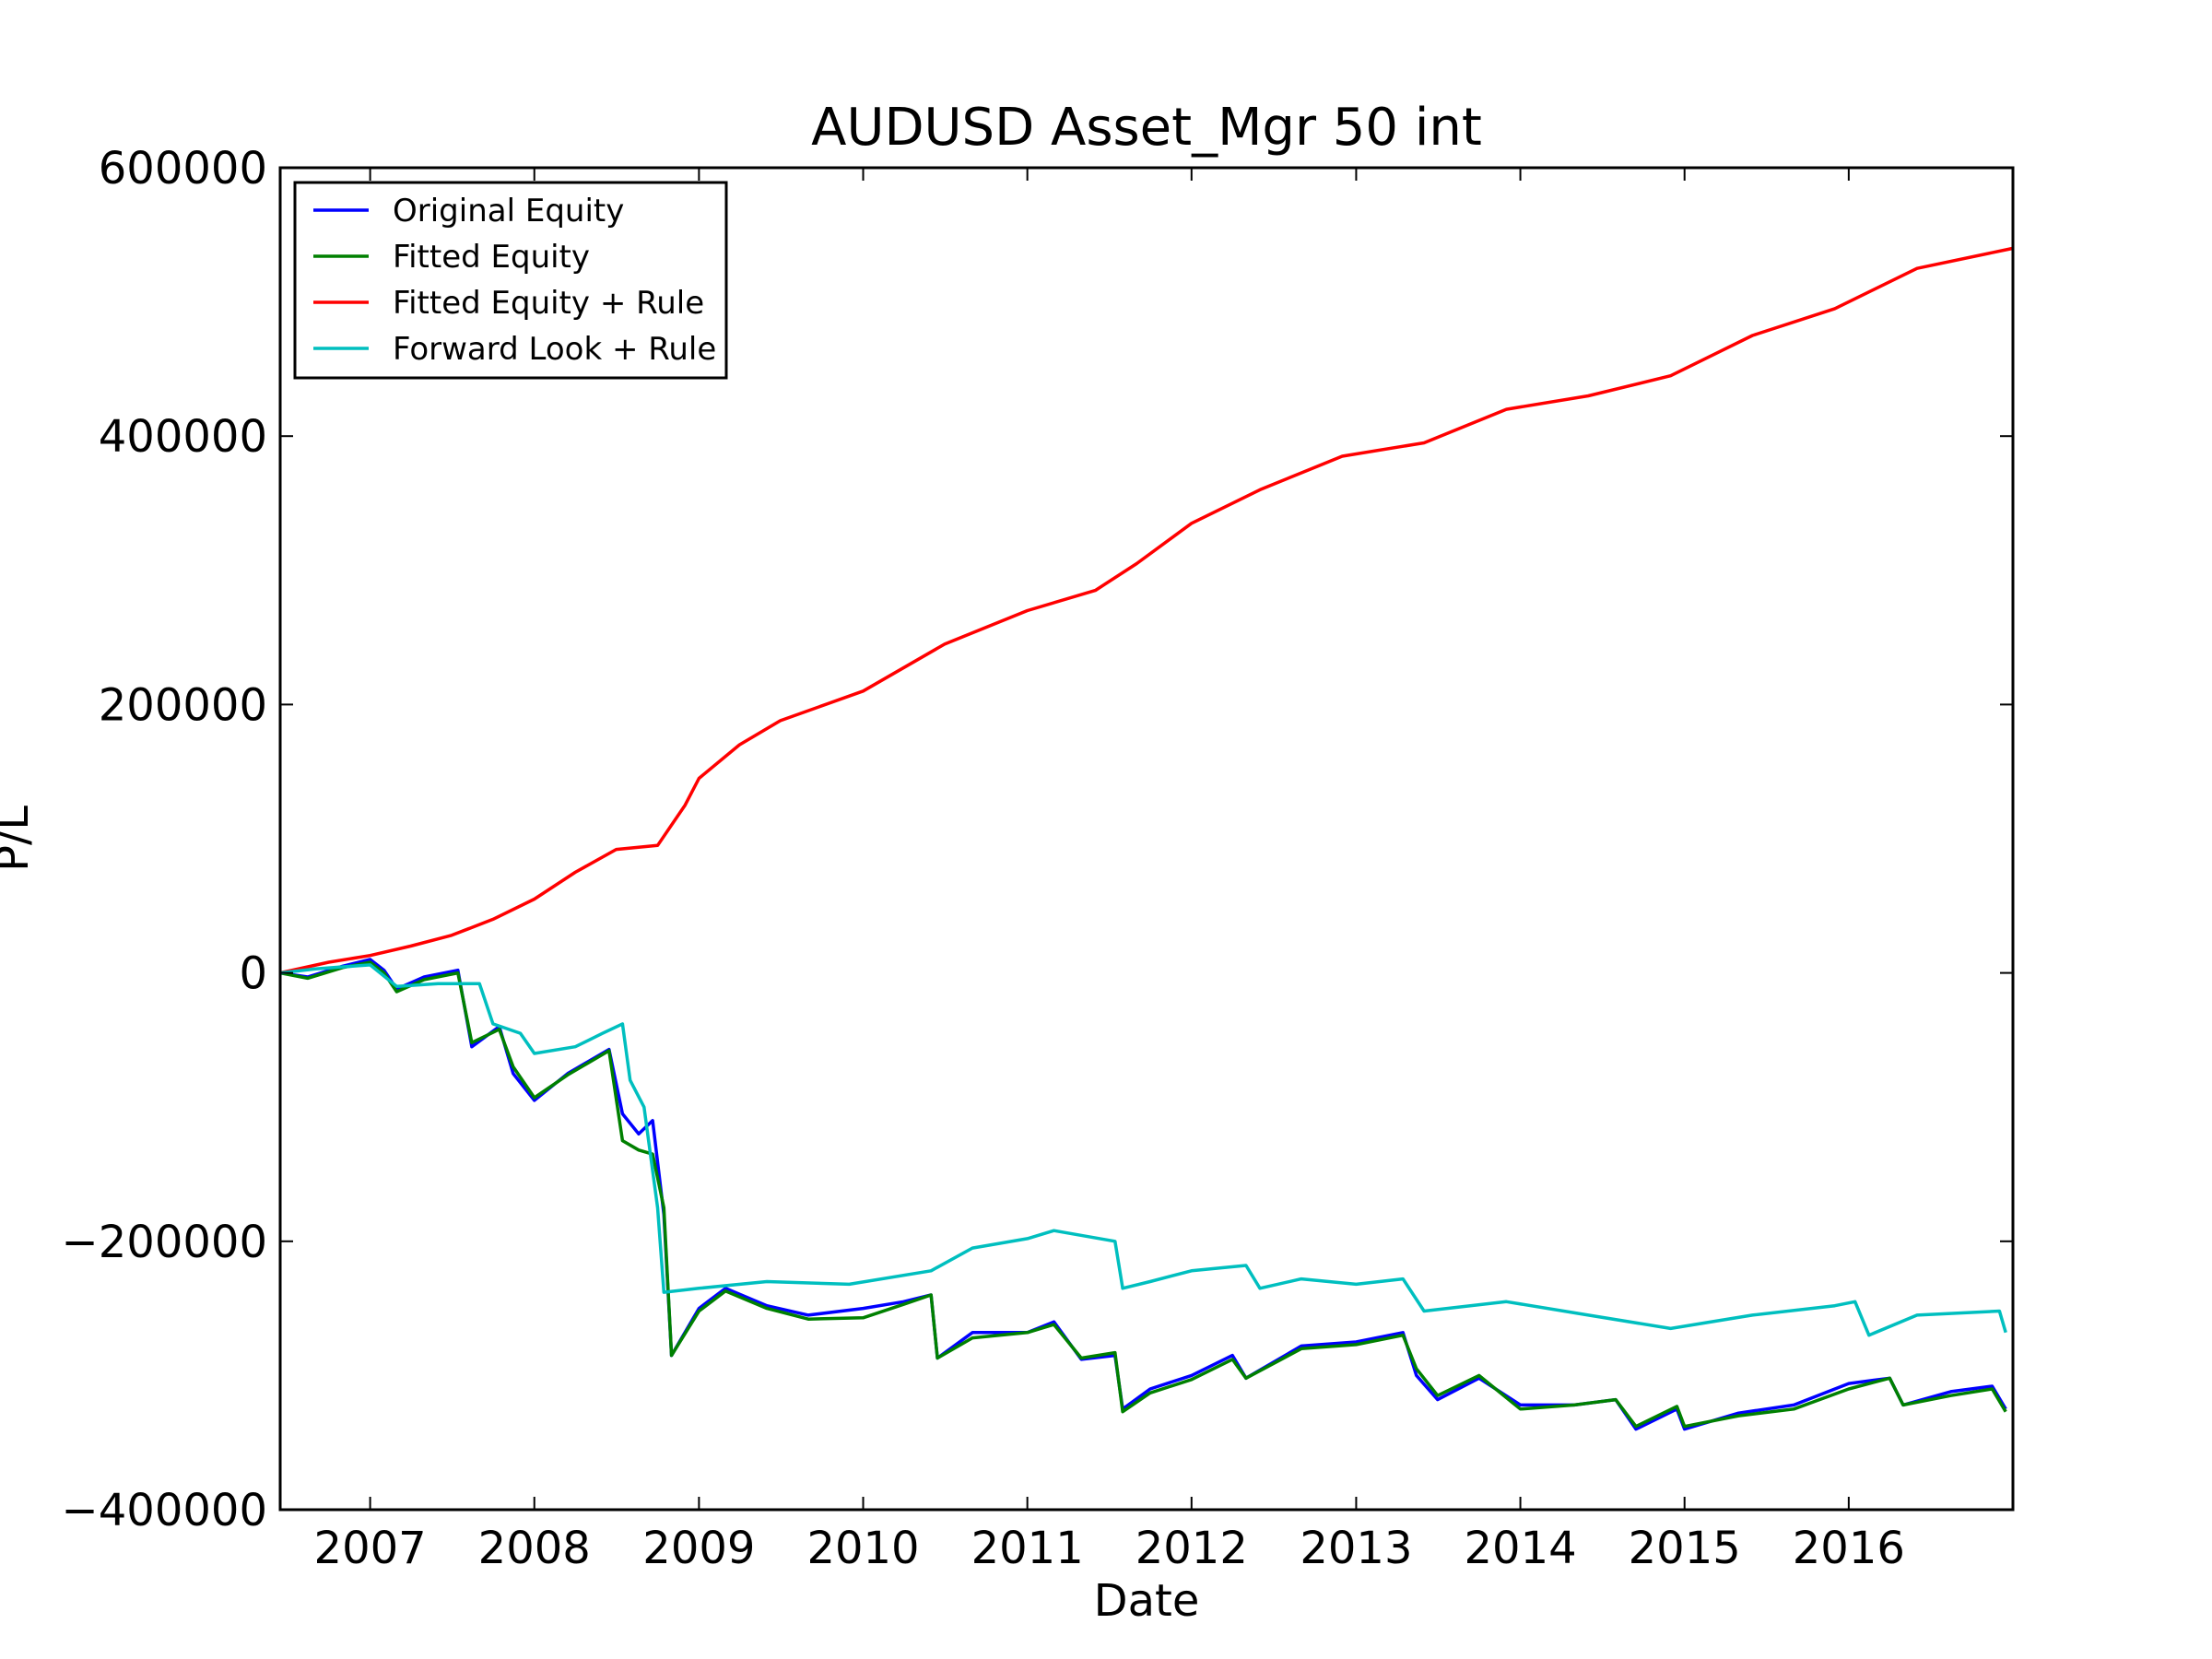 Image resolution: width=2212 pixels, height=1659 pixels. What do you see at coordinates (1147, 1601) in the screenshot?
I see `x-axis-label: Date` at bounding box center [1147, 1601].